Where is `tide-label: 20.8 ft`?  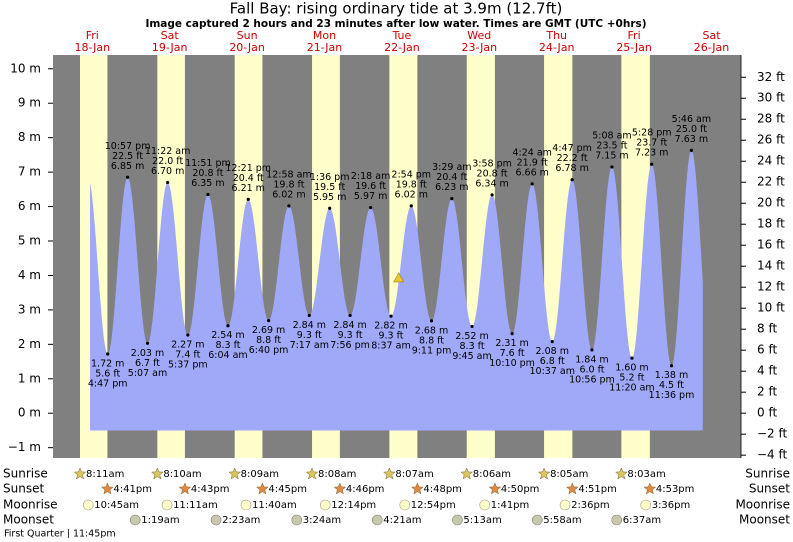
tide-label: 20.8 ft is located at coordinates (492, 173).